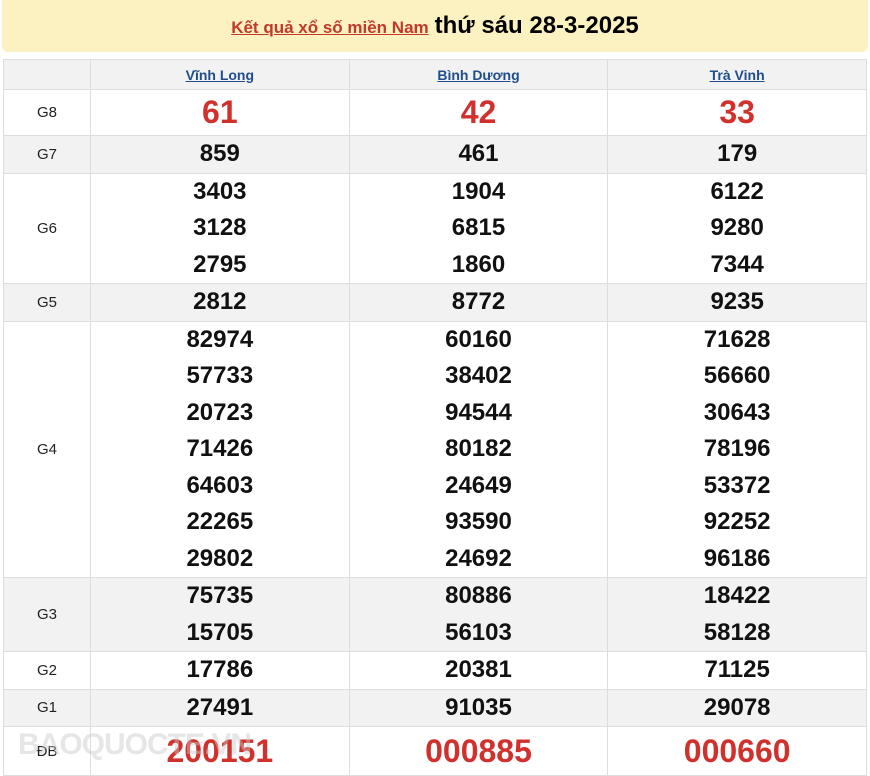 The height and width of the screenshot is (776, 870). Describe the element at coordinates (47, 449) in the screenshot. I see `prize-label: G4` at that location.